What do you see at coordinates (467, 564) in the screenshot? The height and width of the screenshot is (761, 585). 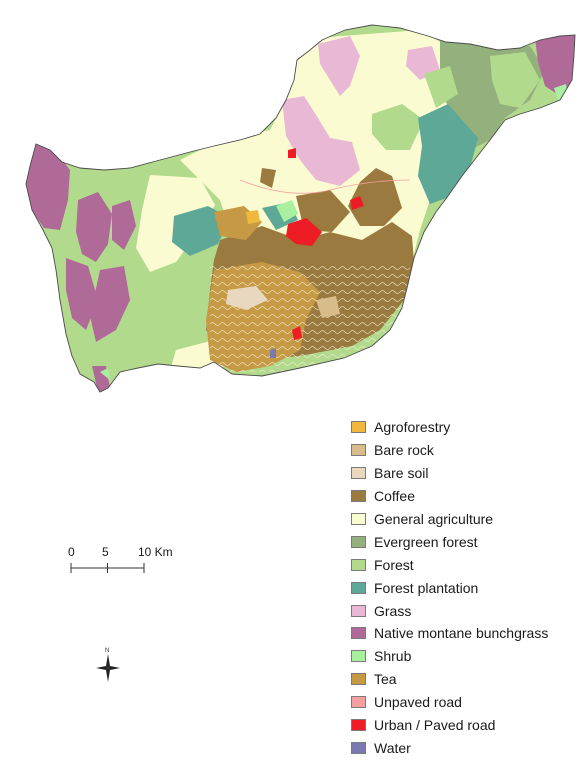 I see `legend-item: Forest` at bounding box center [467, 564].